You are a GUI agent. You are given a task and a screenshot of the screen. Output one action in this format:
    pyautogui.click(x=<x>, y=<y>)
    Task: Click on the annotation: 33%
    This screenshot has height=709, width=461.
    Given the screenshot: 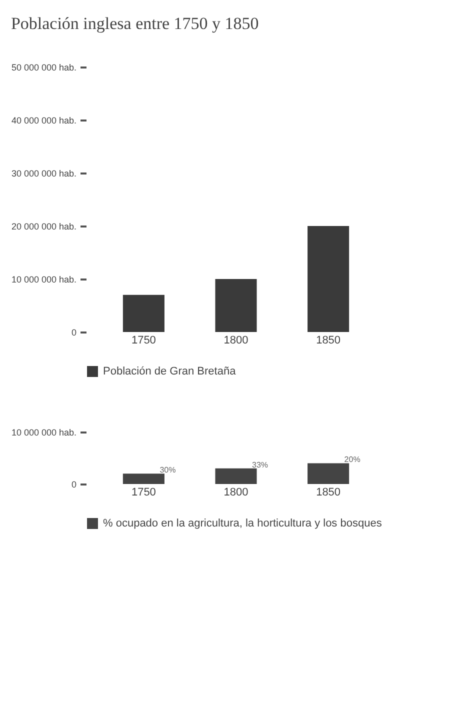 What is the action you would take?
    pyautogui.click(x=260, y=465)
    